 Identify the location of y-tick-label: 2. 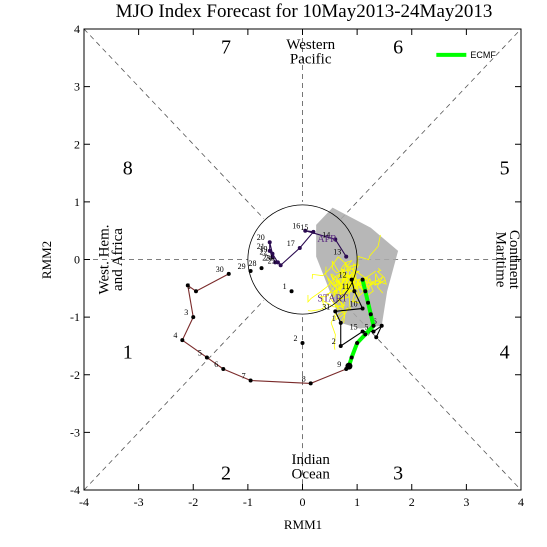
(77, 144).